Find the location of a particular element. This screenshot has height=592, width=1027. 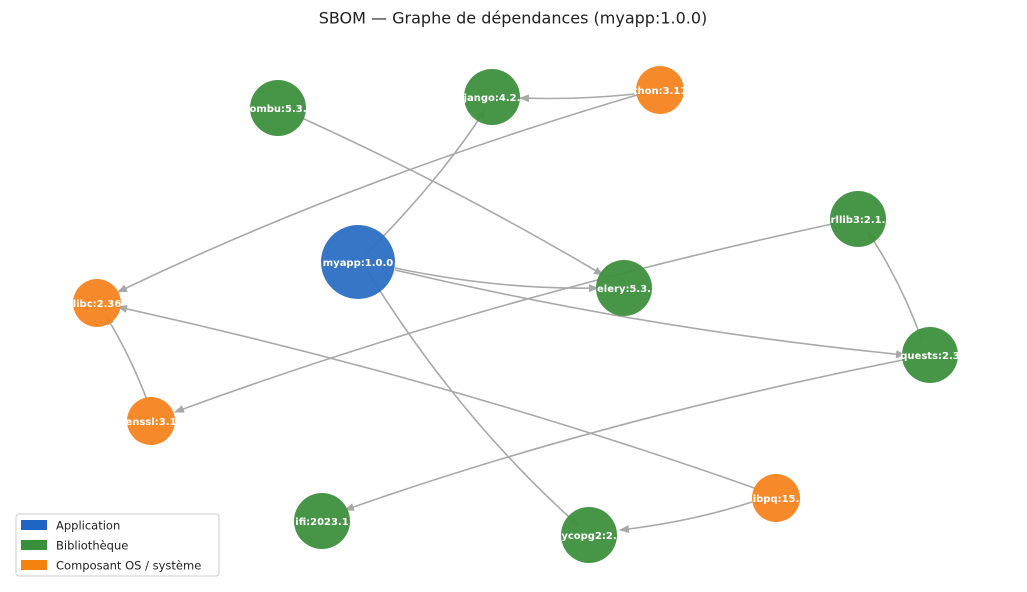

node: jango:4.2. is located at coordinates (492, 97).